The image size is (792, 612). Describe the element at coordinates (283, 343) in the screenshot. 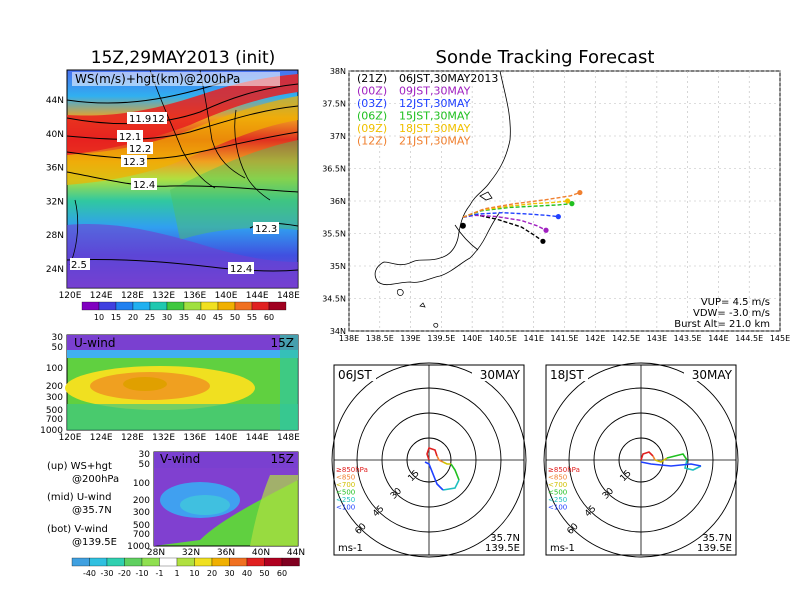

I see `uwind-time: 15Z` at that location.